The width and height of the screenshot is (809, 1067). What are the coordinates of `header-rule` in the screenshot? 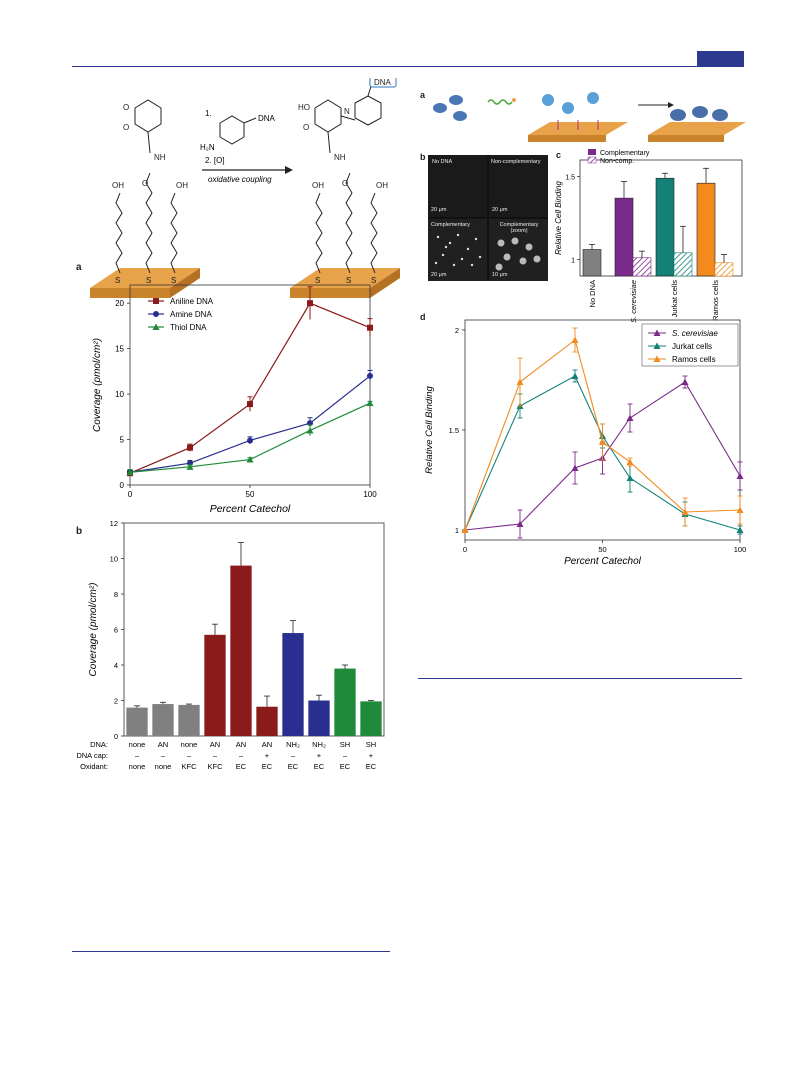 It's located at (408, 66).